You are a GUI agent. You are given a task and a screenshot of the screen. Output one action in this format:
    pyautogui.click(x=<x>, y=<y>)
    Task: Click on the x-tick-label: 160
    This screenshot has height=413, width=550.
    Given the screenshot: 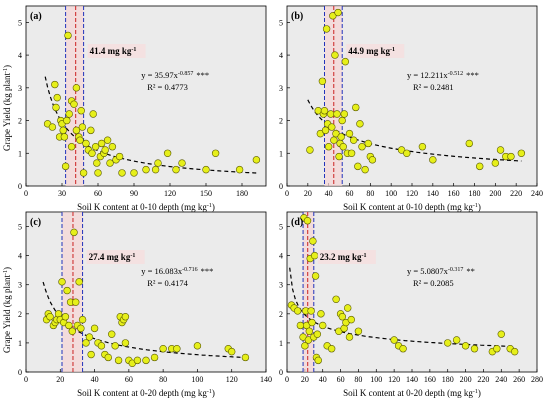 What is the action you would take?
    pyautogui.click(x=430, y=379)
    